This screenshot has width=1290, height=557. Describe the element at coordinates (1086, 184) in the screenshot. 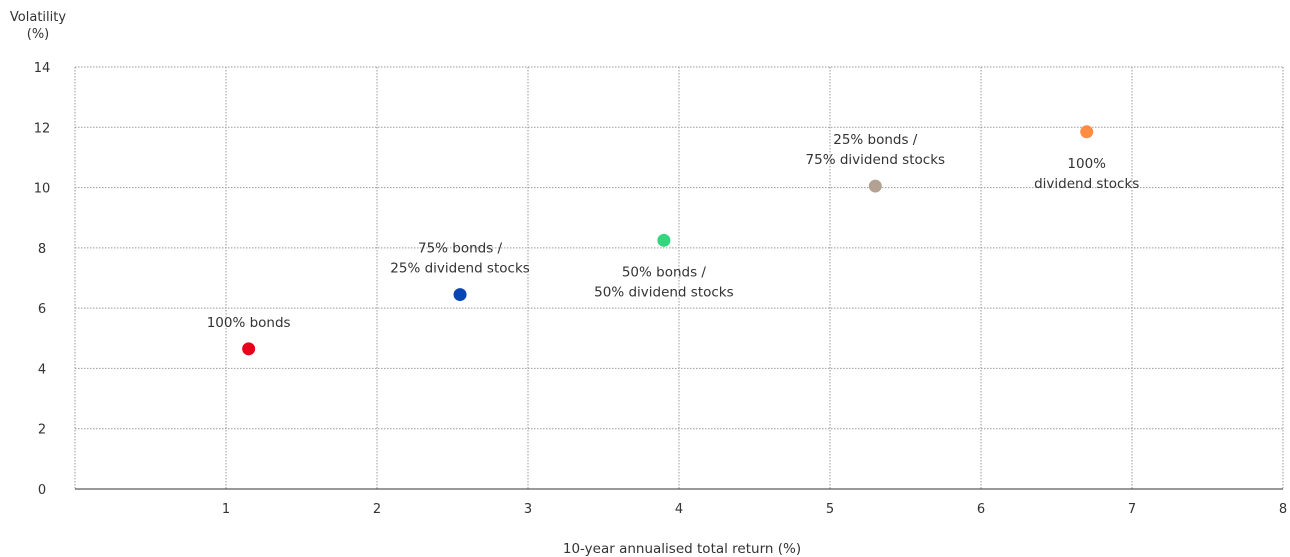

I see `point-label-line: dividend stocks` at that location.